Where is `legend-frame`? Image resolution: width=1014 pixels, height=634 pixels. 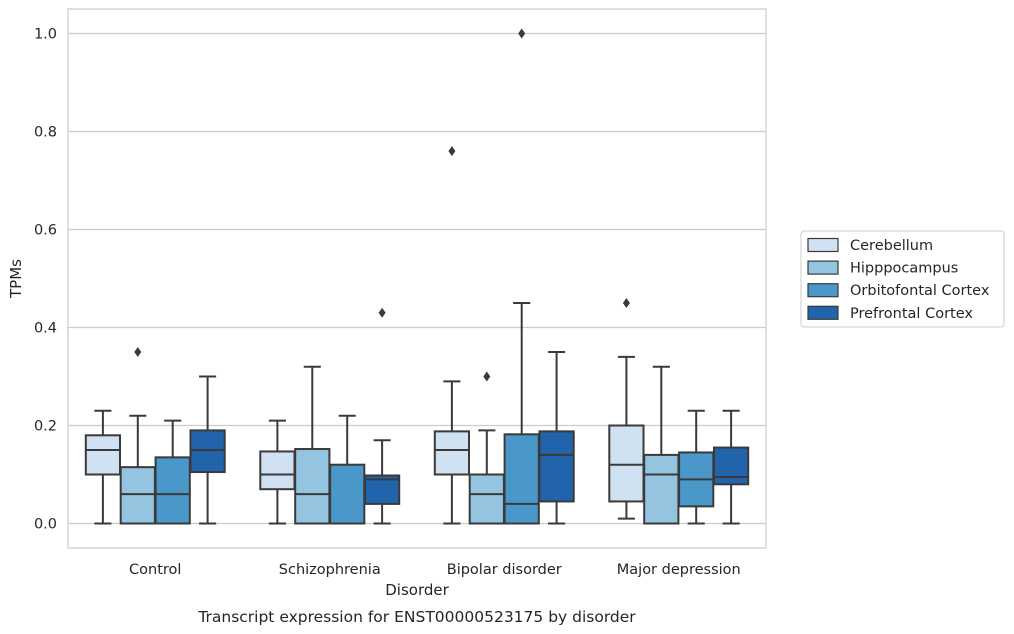
legend-frame is located at coordinates (902, 279).